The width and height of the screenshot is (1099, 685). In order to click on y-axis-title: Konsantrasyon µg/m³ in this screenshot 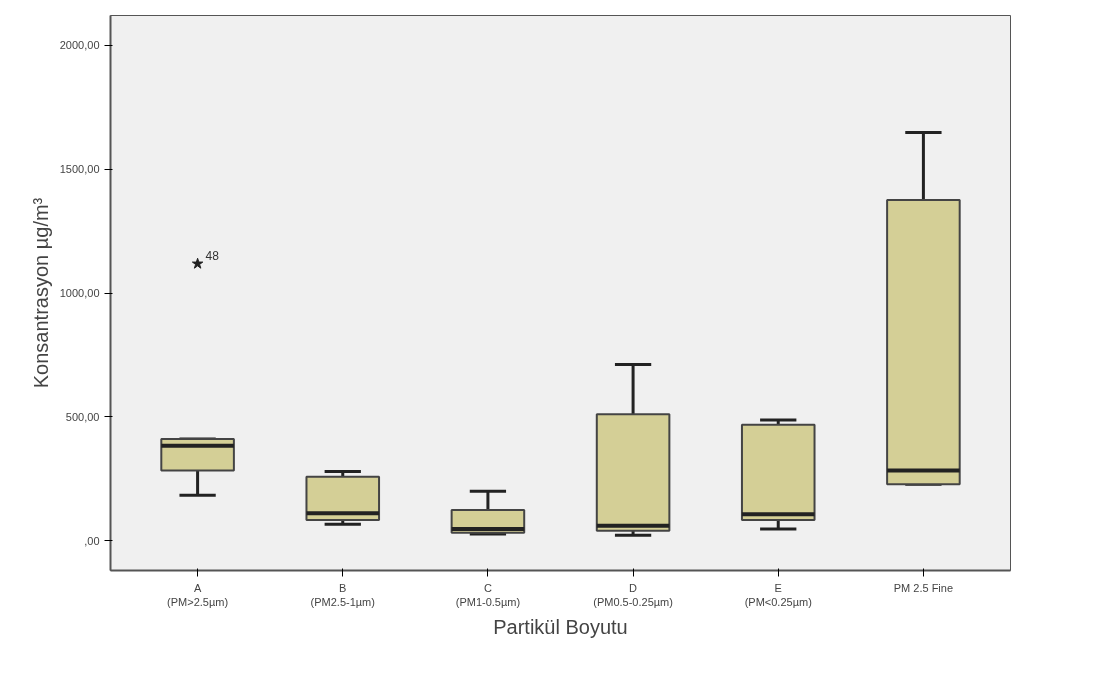, I will do `click(40, 293)`.